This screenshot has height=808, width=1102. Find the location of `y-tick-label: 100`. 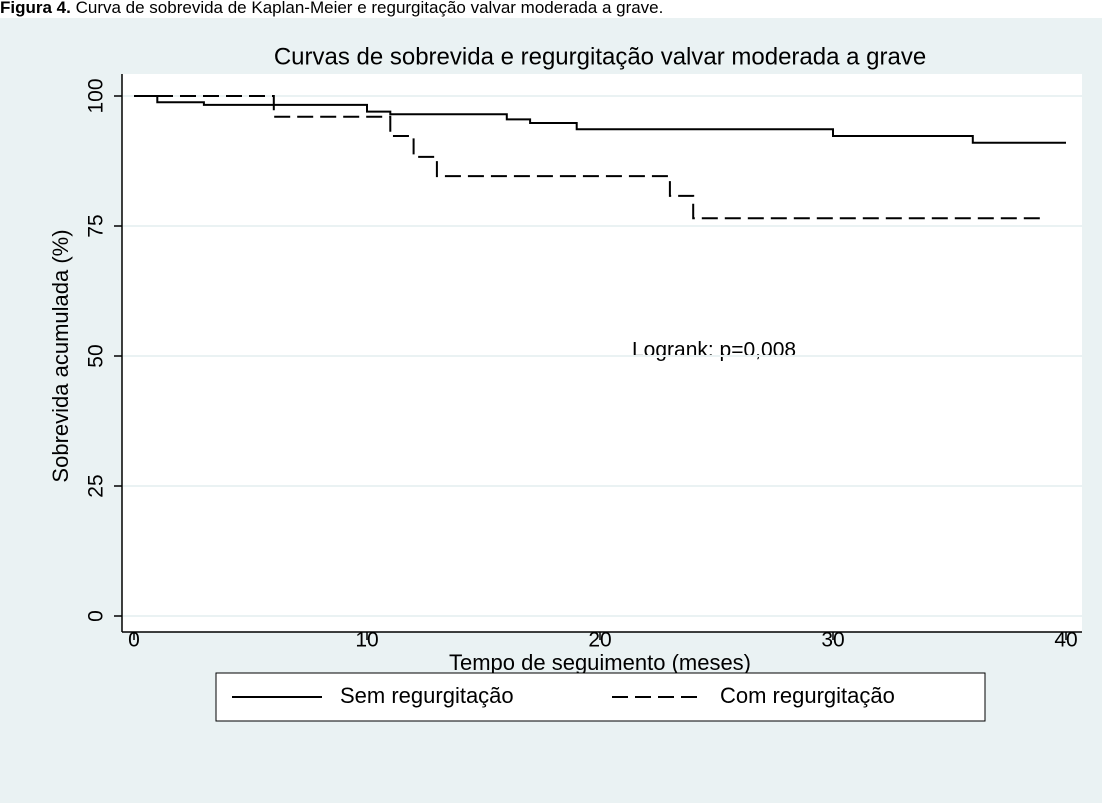

y-tick-label: 100 is located at coordinates (96, 95).